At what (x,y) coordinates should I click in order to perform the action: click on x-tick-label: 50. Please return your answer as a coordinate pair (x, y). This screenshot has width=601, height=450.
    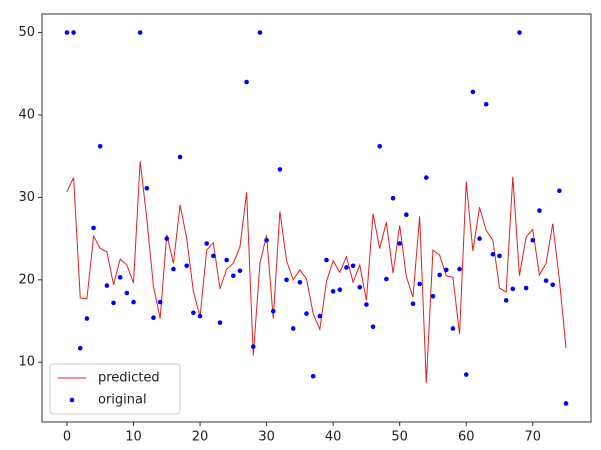
    Looking at the image, I should click on (399, 437).